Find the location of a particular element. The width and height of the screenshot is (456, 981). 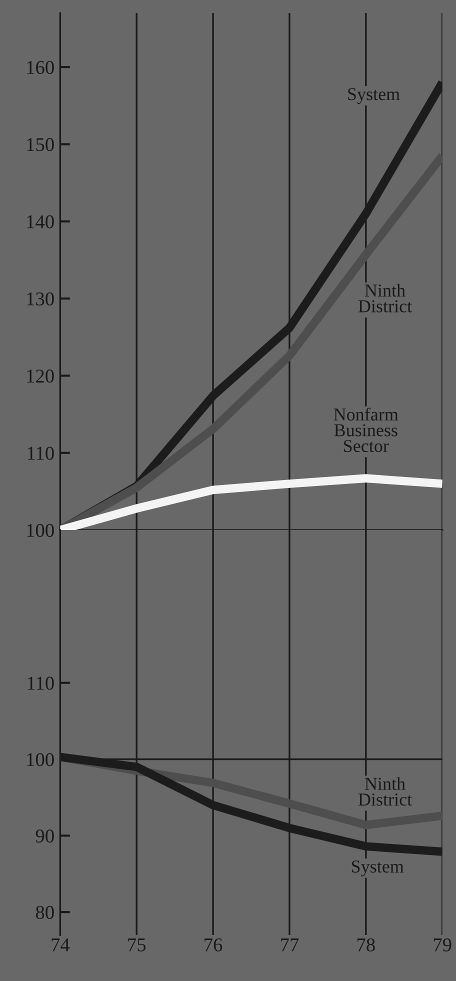

y-tick-label: 120 is located at coordinates (40, 376).